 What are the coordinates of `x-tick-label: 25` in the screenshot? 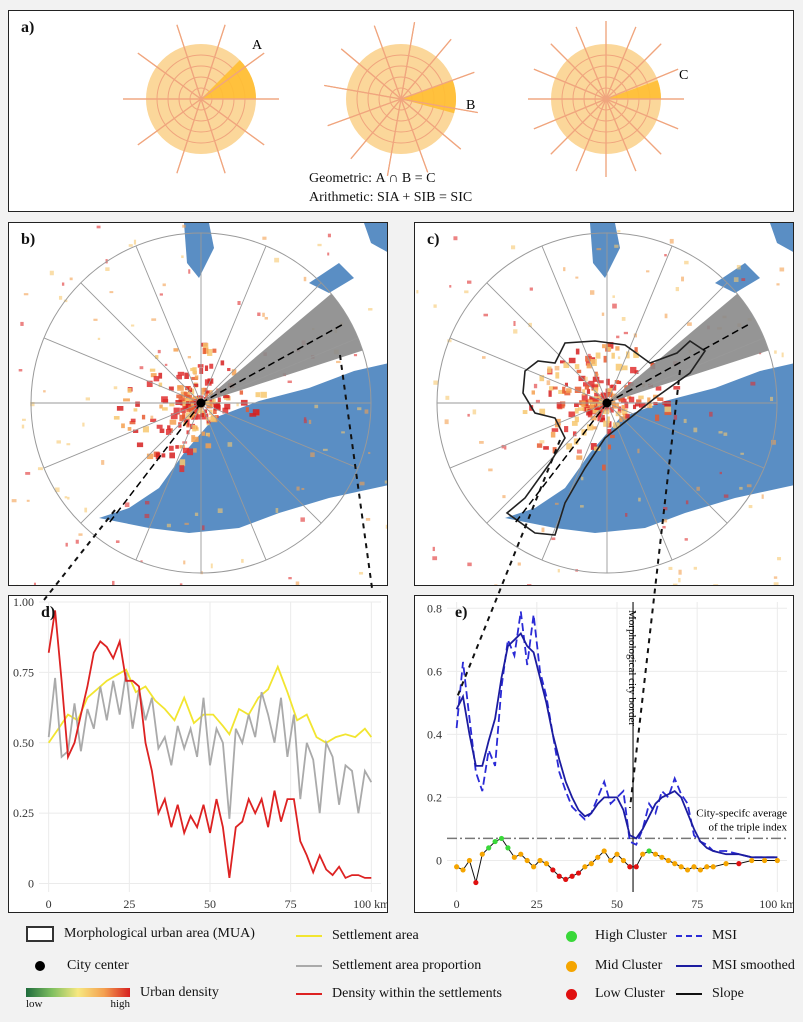 It's located at (537, 904).